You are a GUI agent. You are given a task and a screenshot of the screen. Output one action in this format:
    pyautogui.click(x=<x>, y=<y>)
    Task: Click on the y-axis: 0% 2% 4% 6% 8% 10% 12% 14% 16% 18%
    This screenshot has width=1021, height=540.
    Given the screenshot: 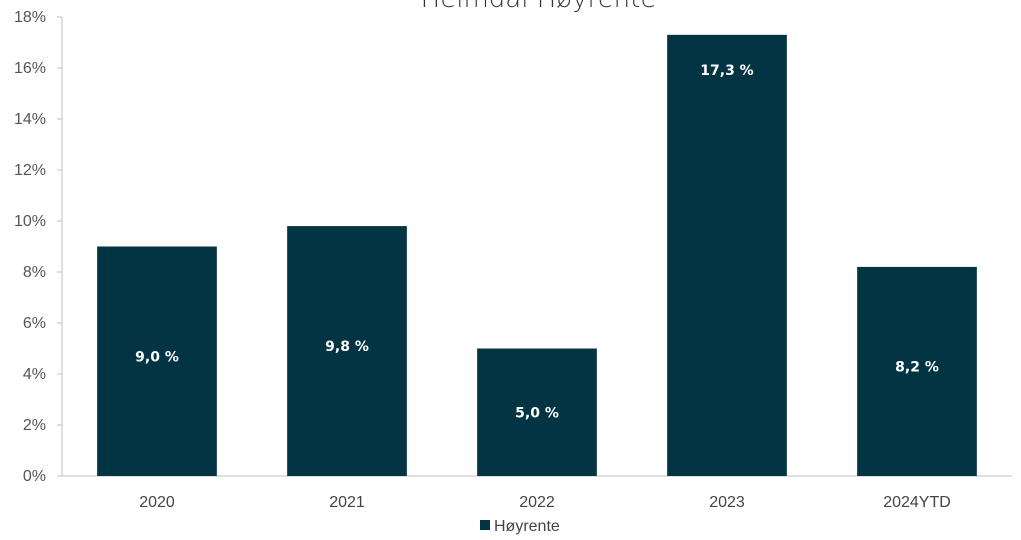 What is the action you would take?
    pyautogui.click(x=38, y=247)
    